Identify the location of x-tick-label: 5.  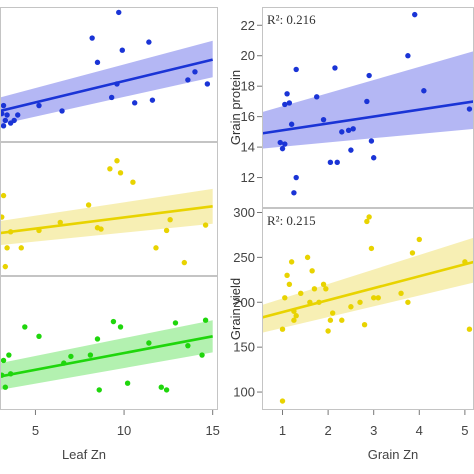
(464, 430).